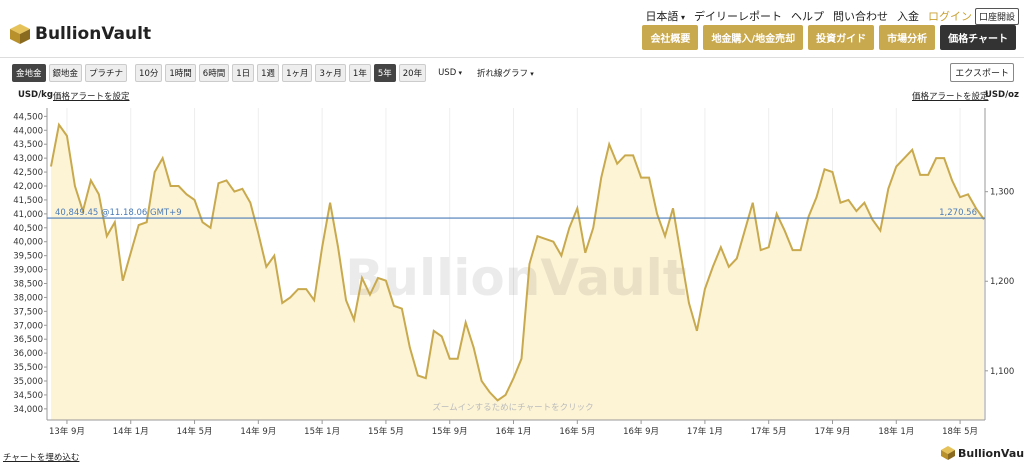 This screenshot has height=467, width=1024. What do you see at coordinates (860, 16) in the screenshot?
I see `link: 問い合わせ` at bounding box center [860, 16].